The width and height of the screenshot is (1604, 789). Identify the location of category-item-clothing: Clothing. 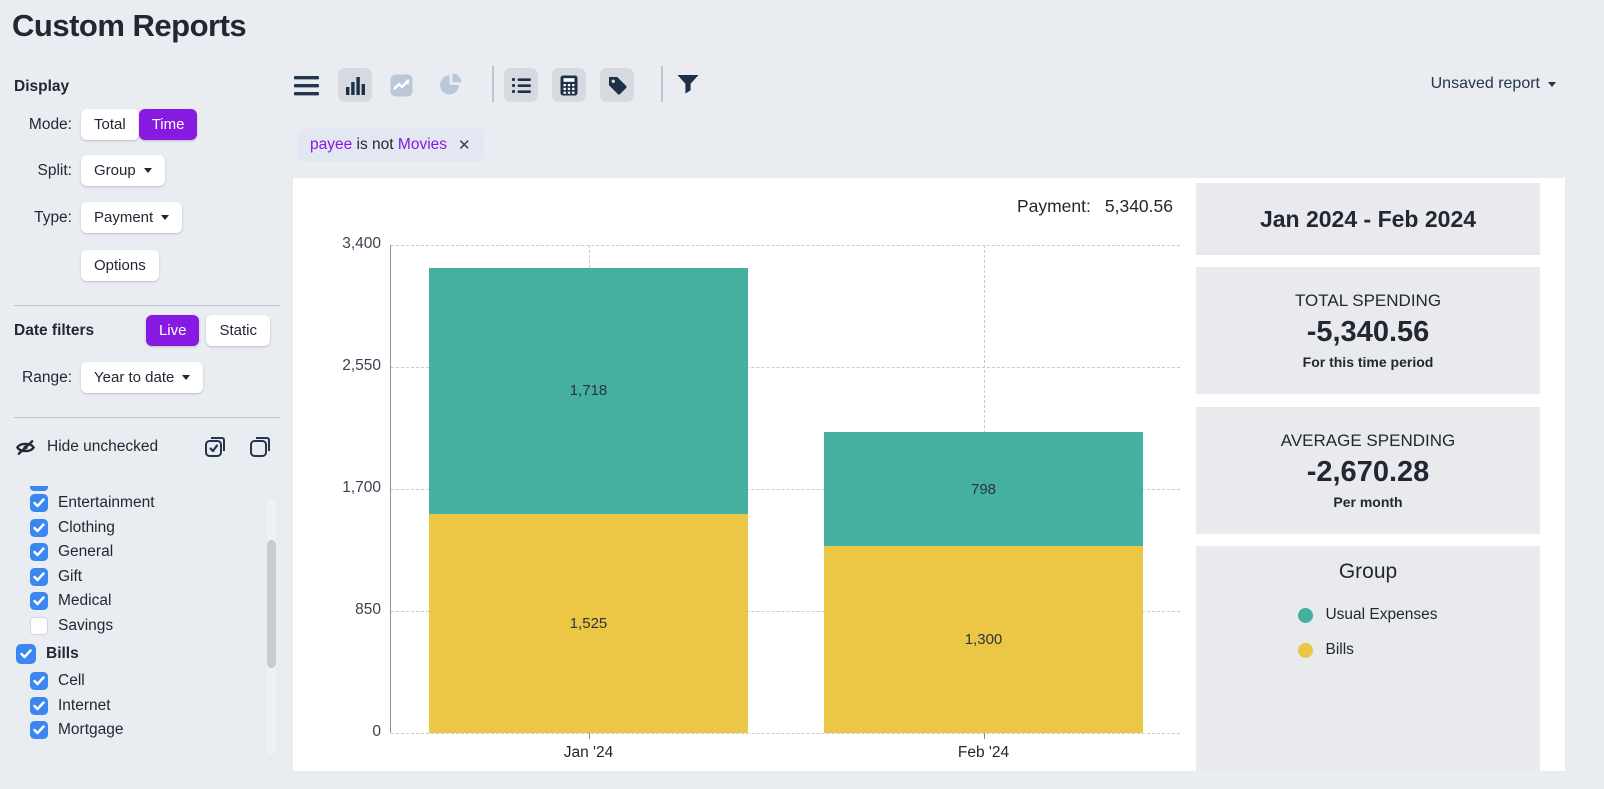
(131, 528).